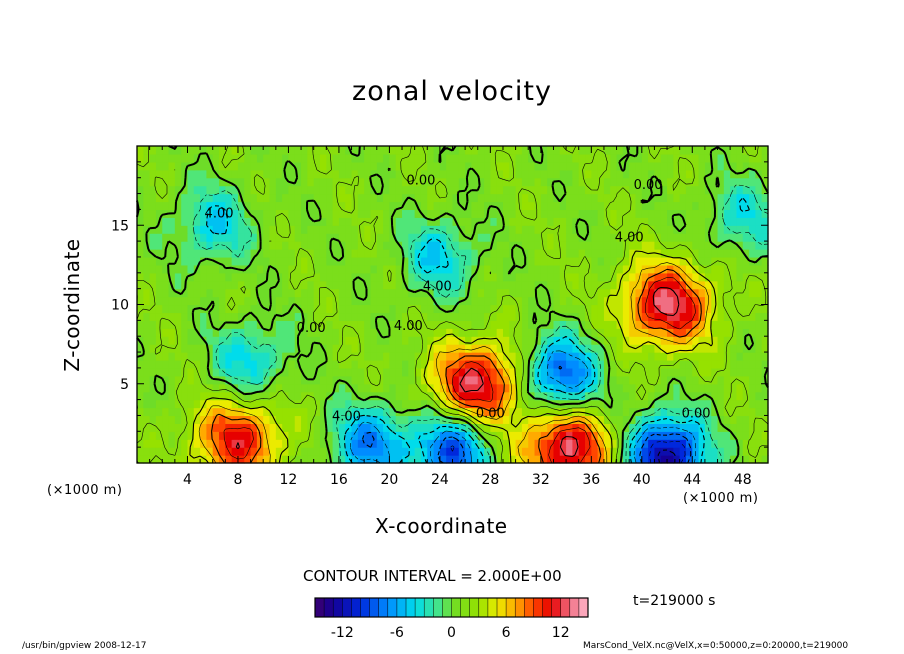 Image resolution: width=904 pixels, height=654 pixels. I want to click on colorbar-frame, so click(451, 607).